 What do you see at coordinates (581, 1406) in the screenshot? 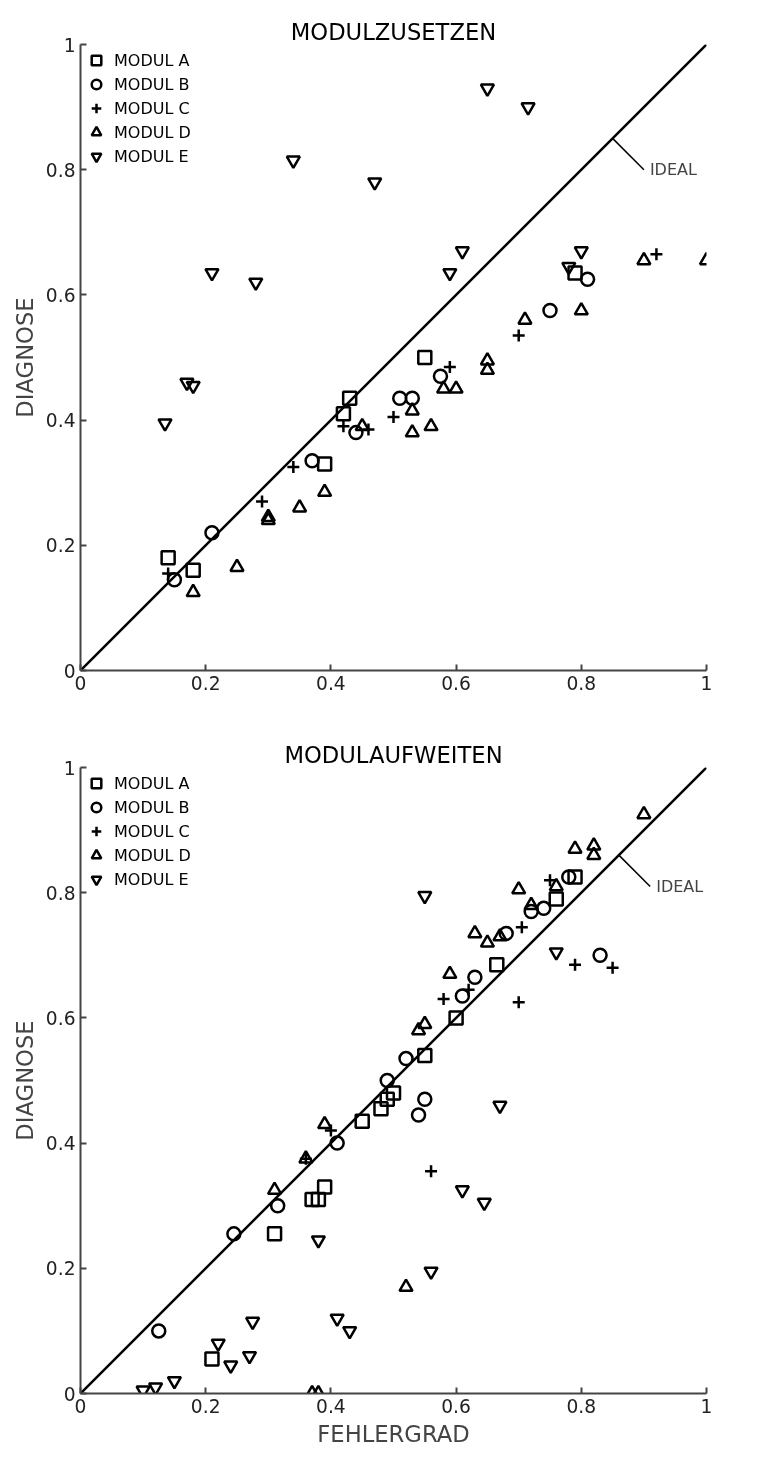
I see `x-tick-label: 0.8` at bounding box center [581, 1406].